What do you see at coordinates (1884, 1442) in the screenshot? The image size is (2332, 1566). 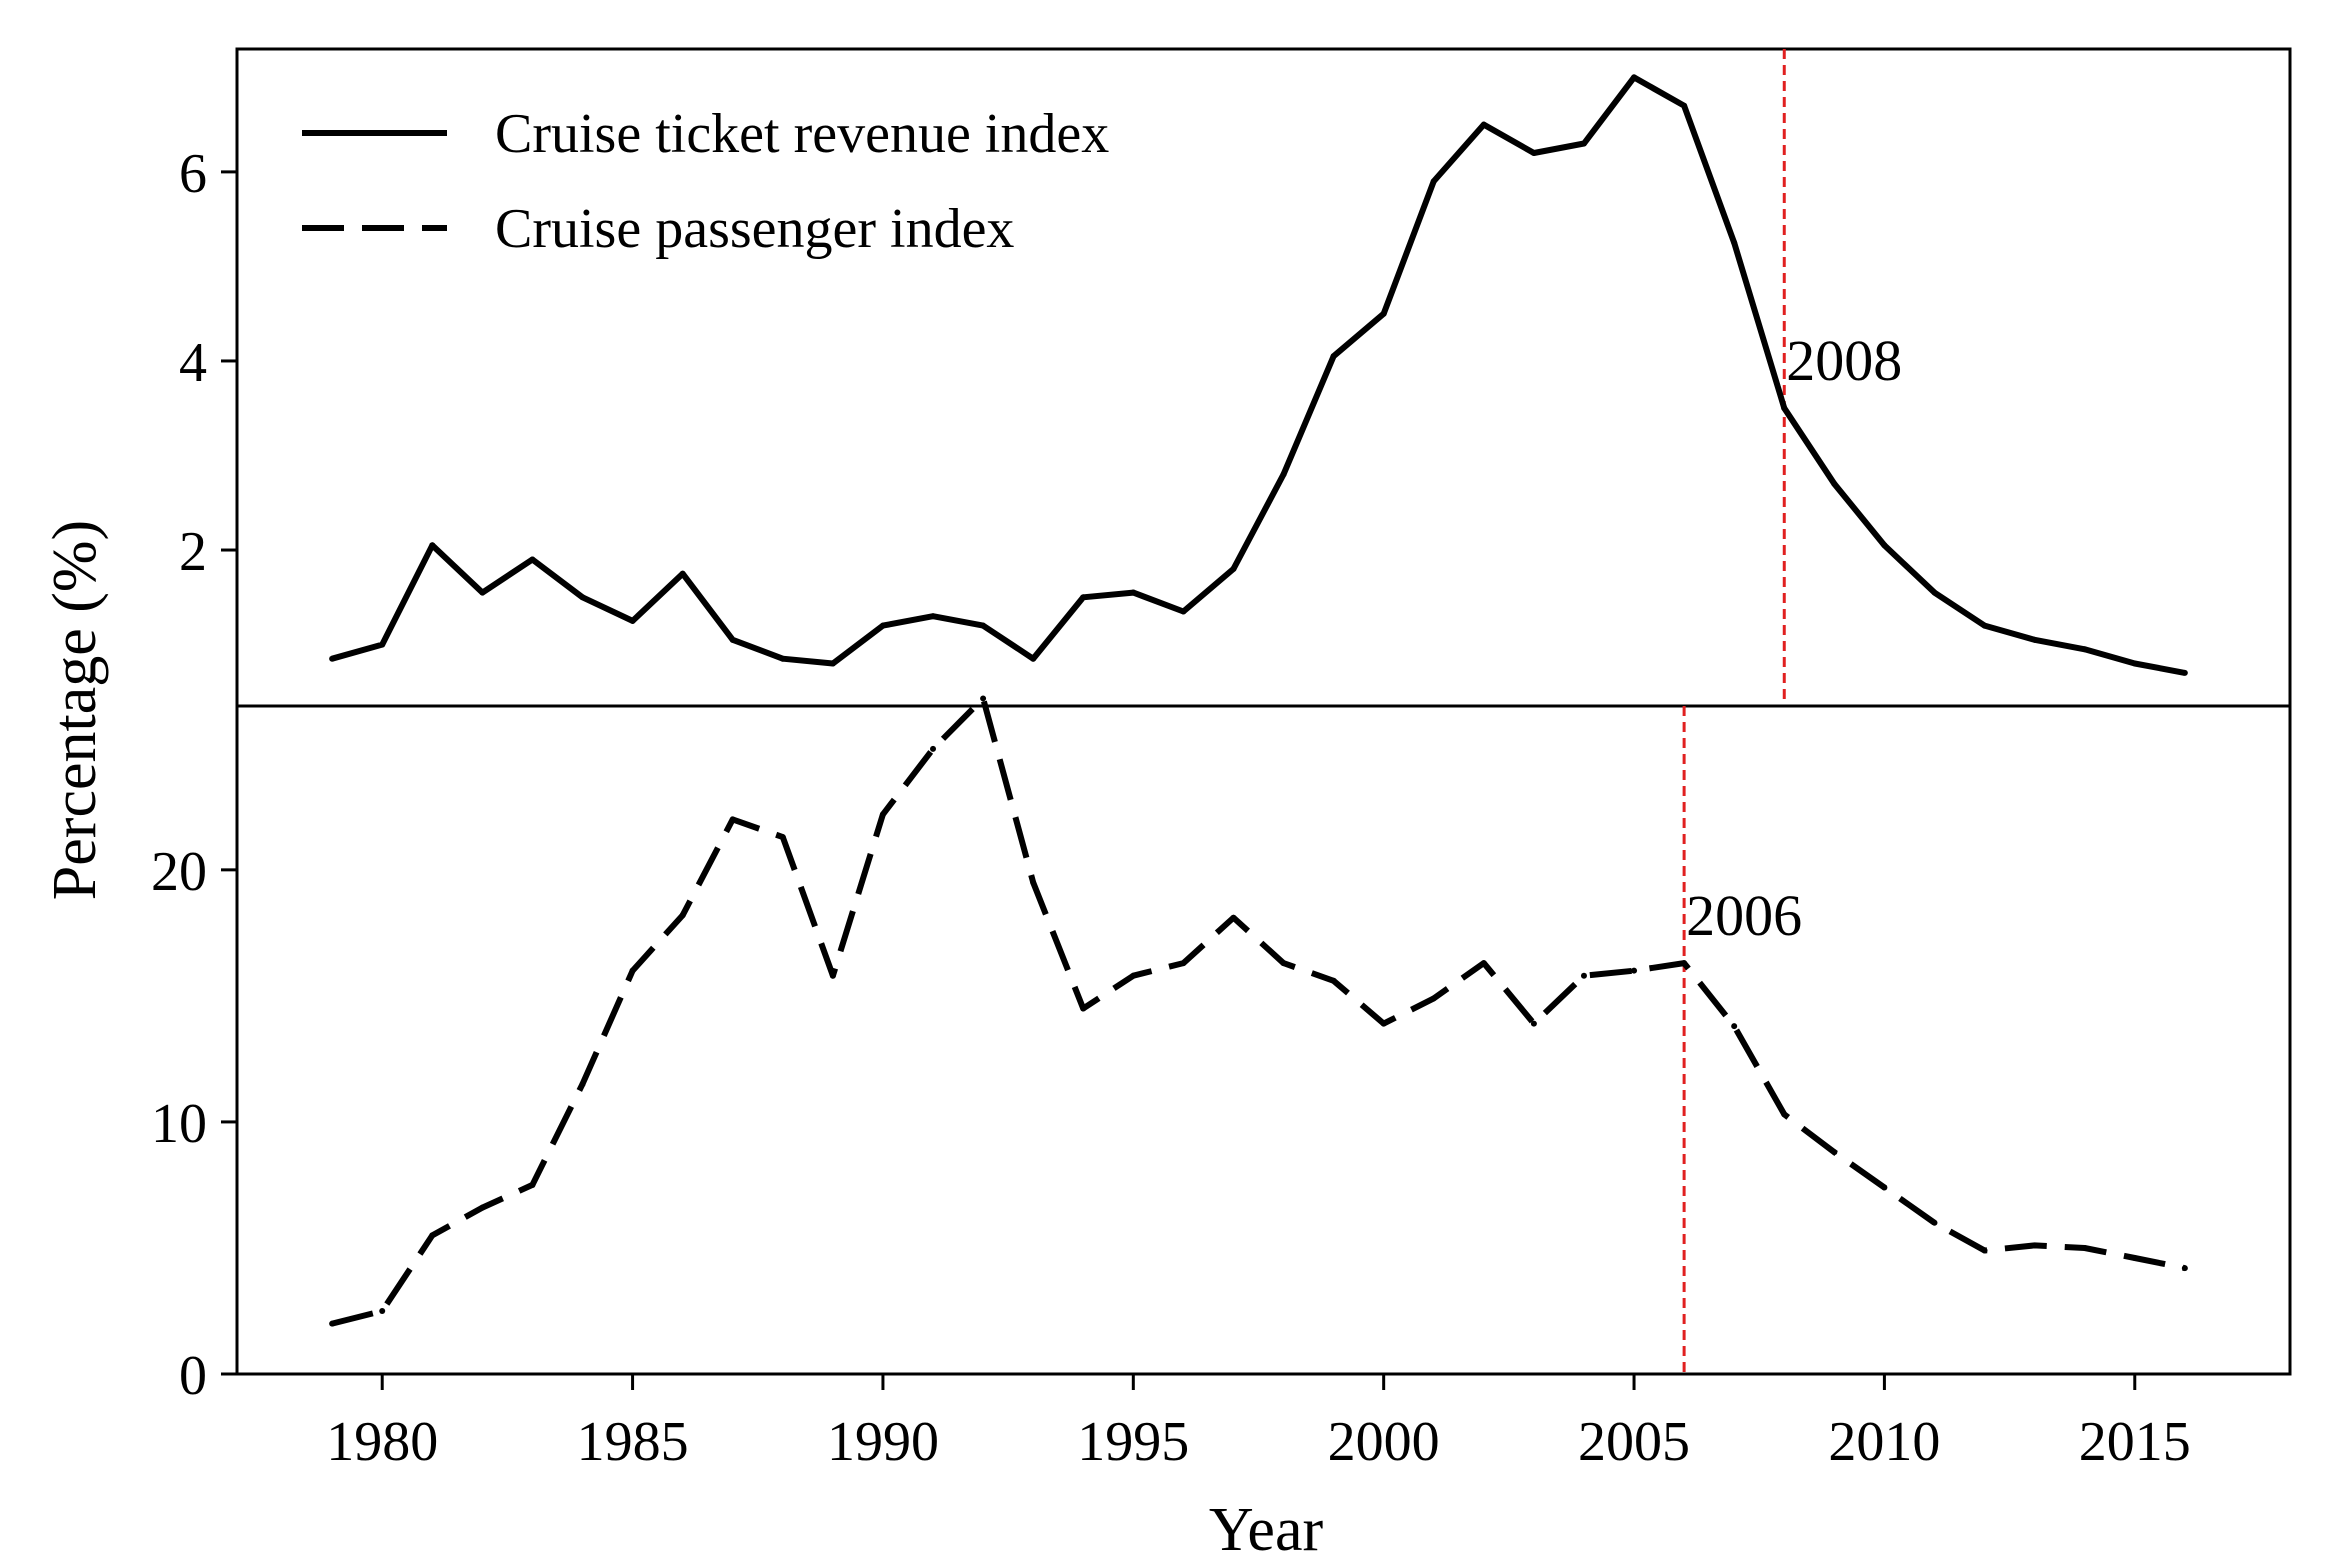 I see `x-tick-label: 2010` at bounding box center [1884, 1442].